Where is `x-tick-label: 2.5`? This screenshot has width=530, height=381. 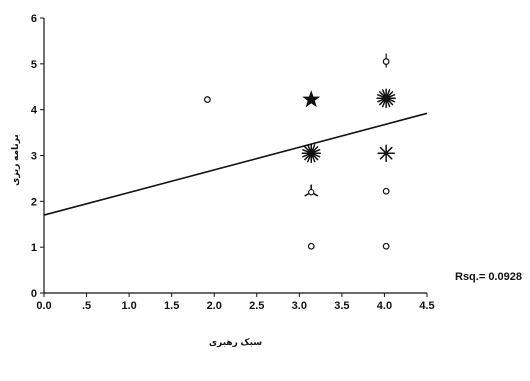
x-tick-label: 2.5 is located at coordinates (256, 306).